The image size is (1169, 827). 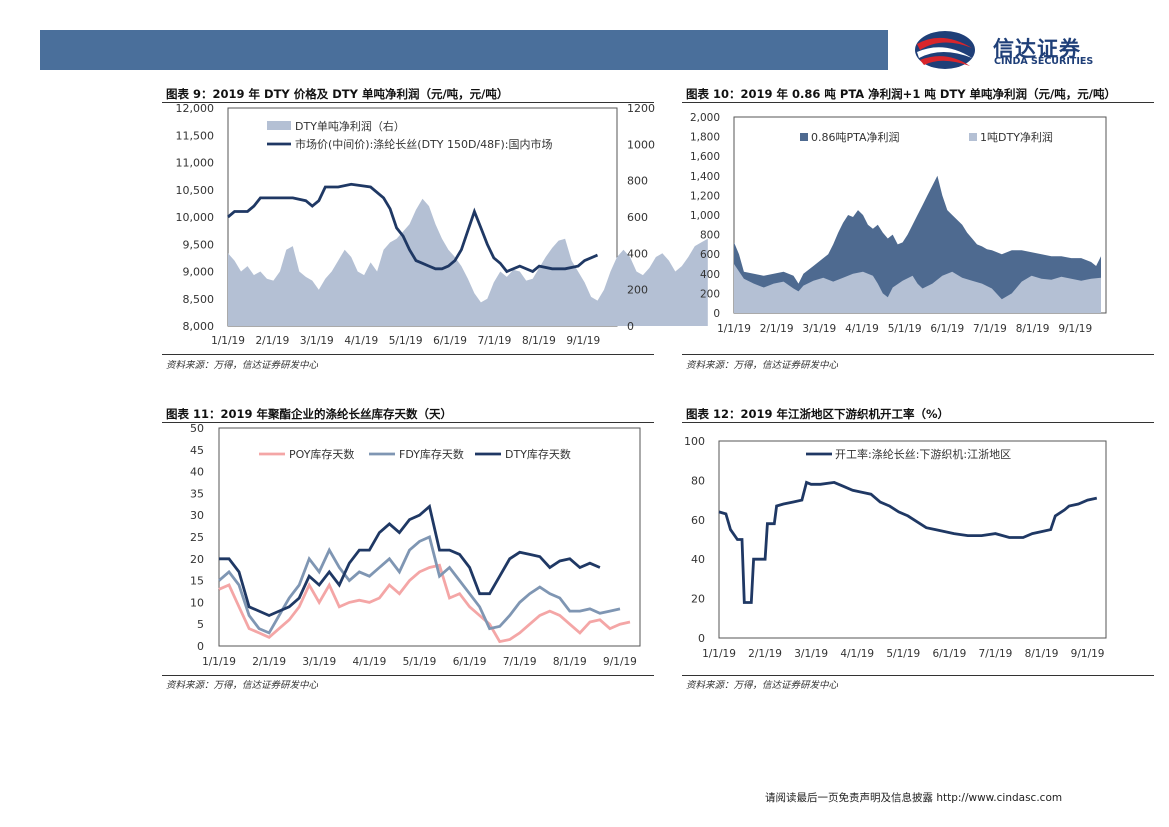 I want to click on chart9-legend-line: 市场价(中间价):涤纶长丝(DTY 150D/48F):国内市场, so click(x=423, y=144).